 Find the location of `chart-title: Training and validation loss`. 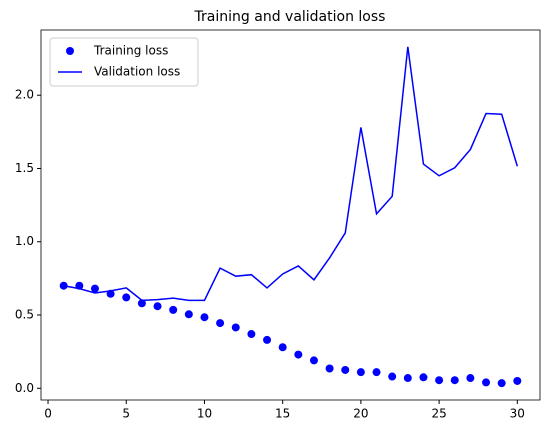

chart-title: Training and validation loss is located at coordinates (290, 17).